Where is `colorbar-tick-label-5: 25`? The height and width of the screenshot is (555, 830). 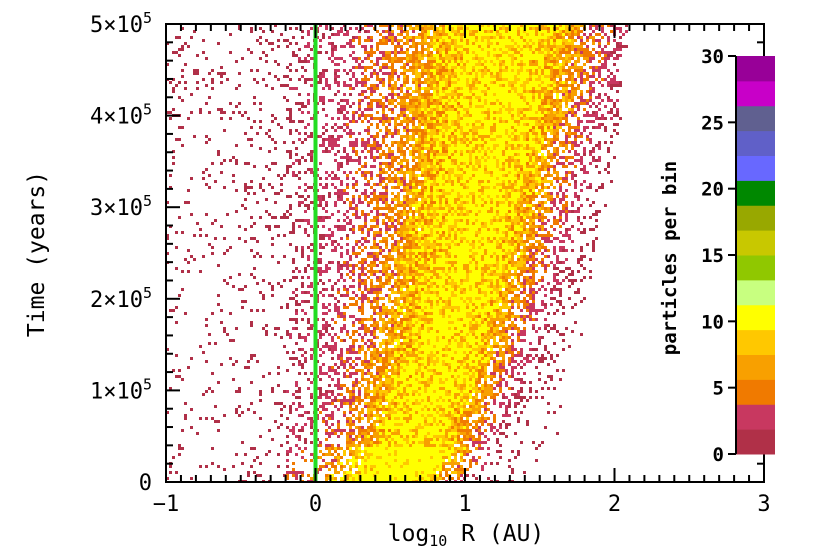
colorbar-tick-label-5: 25 is located at coordinates (712, 123).